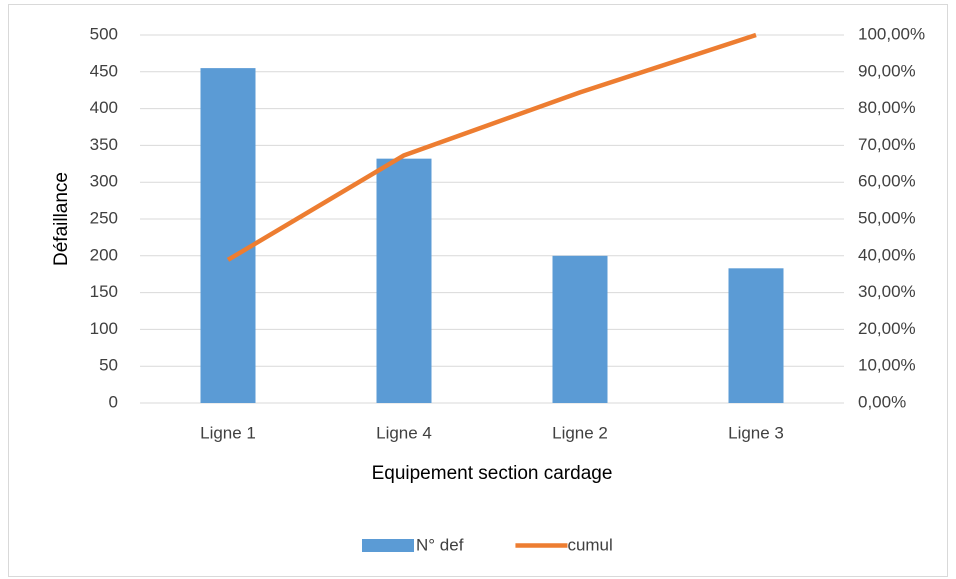  What do you see at coordinates (104, 217) in the screenshot?
I see `y-tick-label: 250` at bounding box center [104, 217].